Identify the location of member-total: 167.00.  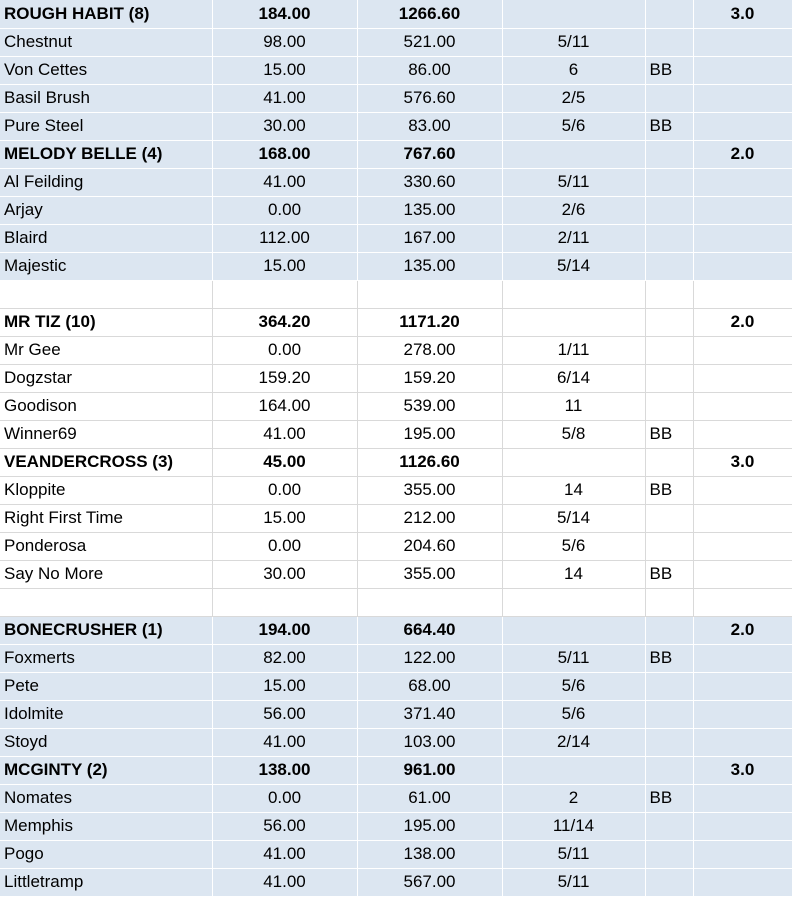
(430, 238).